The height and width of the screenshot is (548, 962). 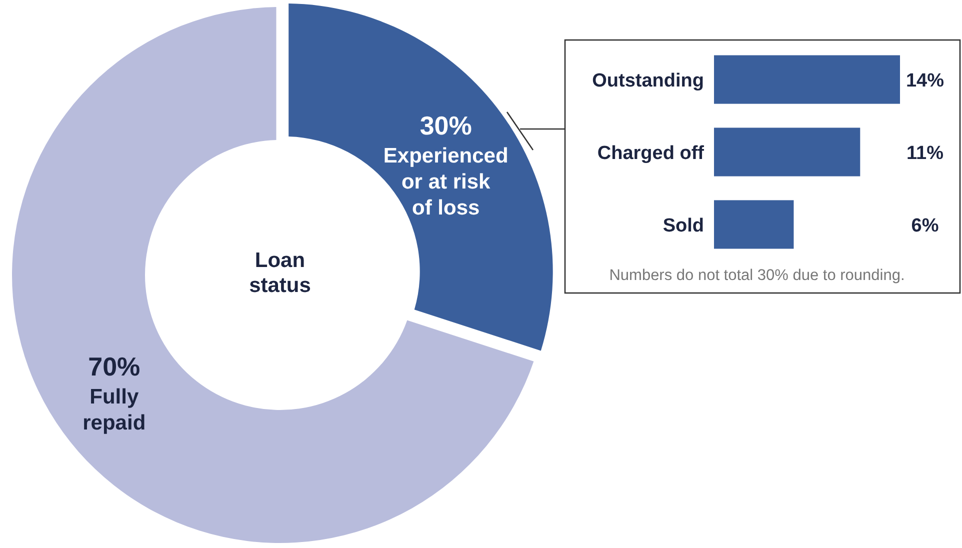 I want to click on text: Numbers do not total 30% due to rounding., so click(x=757, y=275).